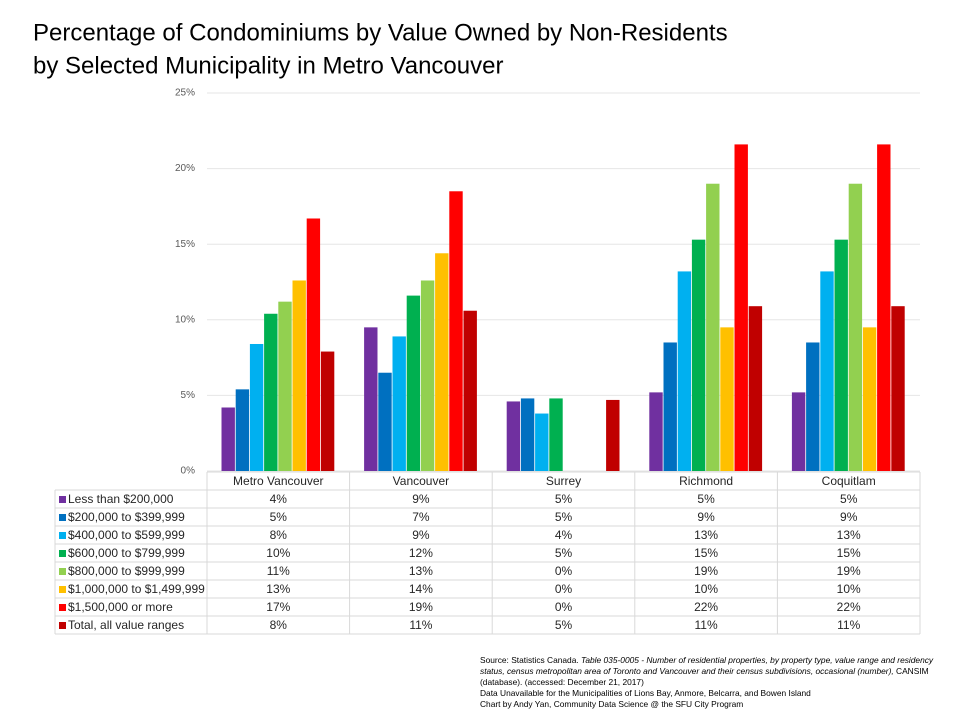 Image resolution: width=954 pixels, height=725 pixels. I want to click on x-tick-label: Richmond, so click(706, 481).